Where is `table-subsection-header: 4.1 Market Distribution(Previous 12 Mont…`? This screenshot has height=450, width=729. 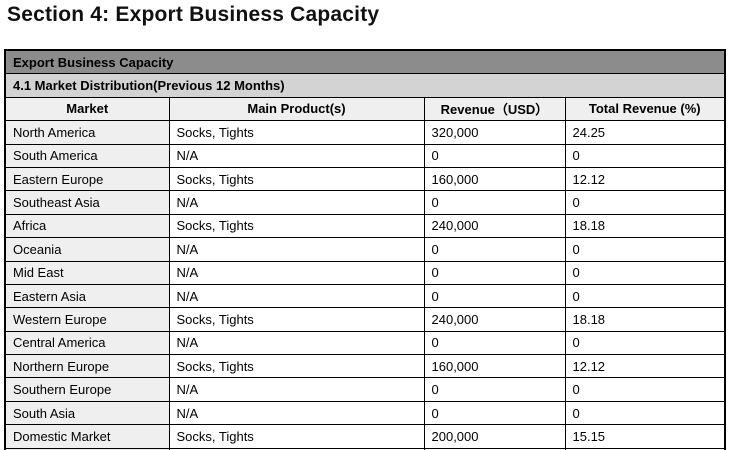 table-subsection-header: 4.1 Market Distribution(Previous 12 Mont… is located at coordinates (365, 85).